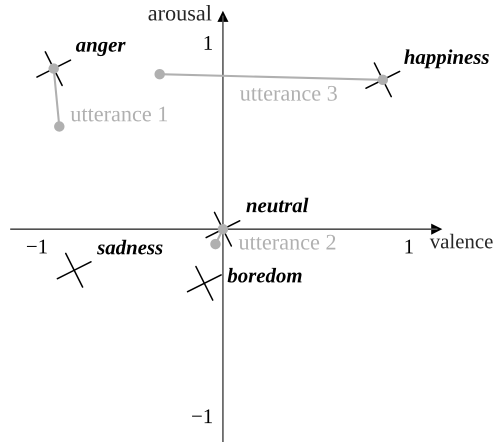 The image size is (498, 442). What do you see at coordinates (461, 241) in the screenshot?
I see `x-axis-title: valence` at bounding box center [461, 241].